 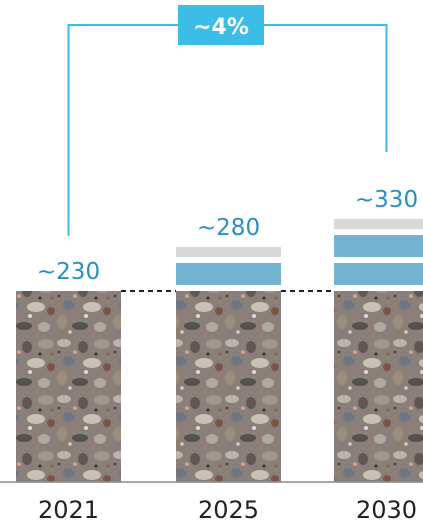 I want to click on value-label-2021: ~230, so click(x=68, y=272).